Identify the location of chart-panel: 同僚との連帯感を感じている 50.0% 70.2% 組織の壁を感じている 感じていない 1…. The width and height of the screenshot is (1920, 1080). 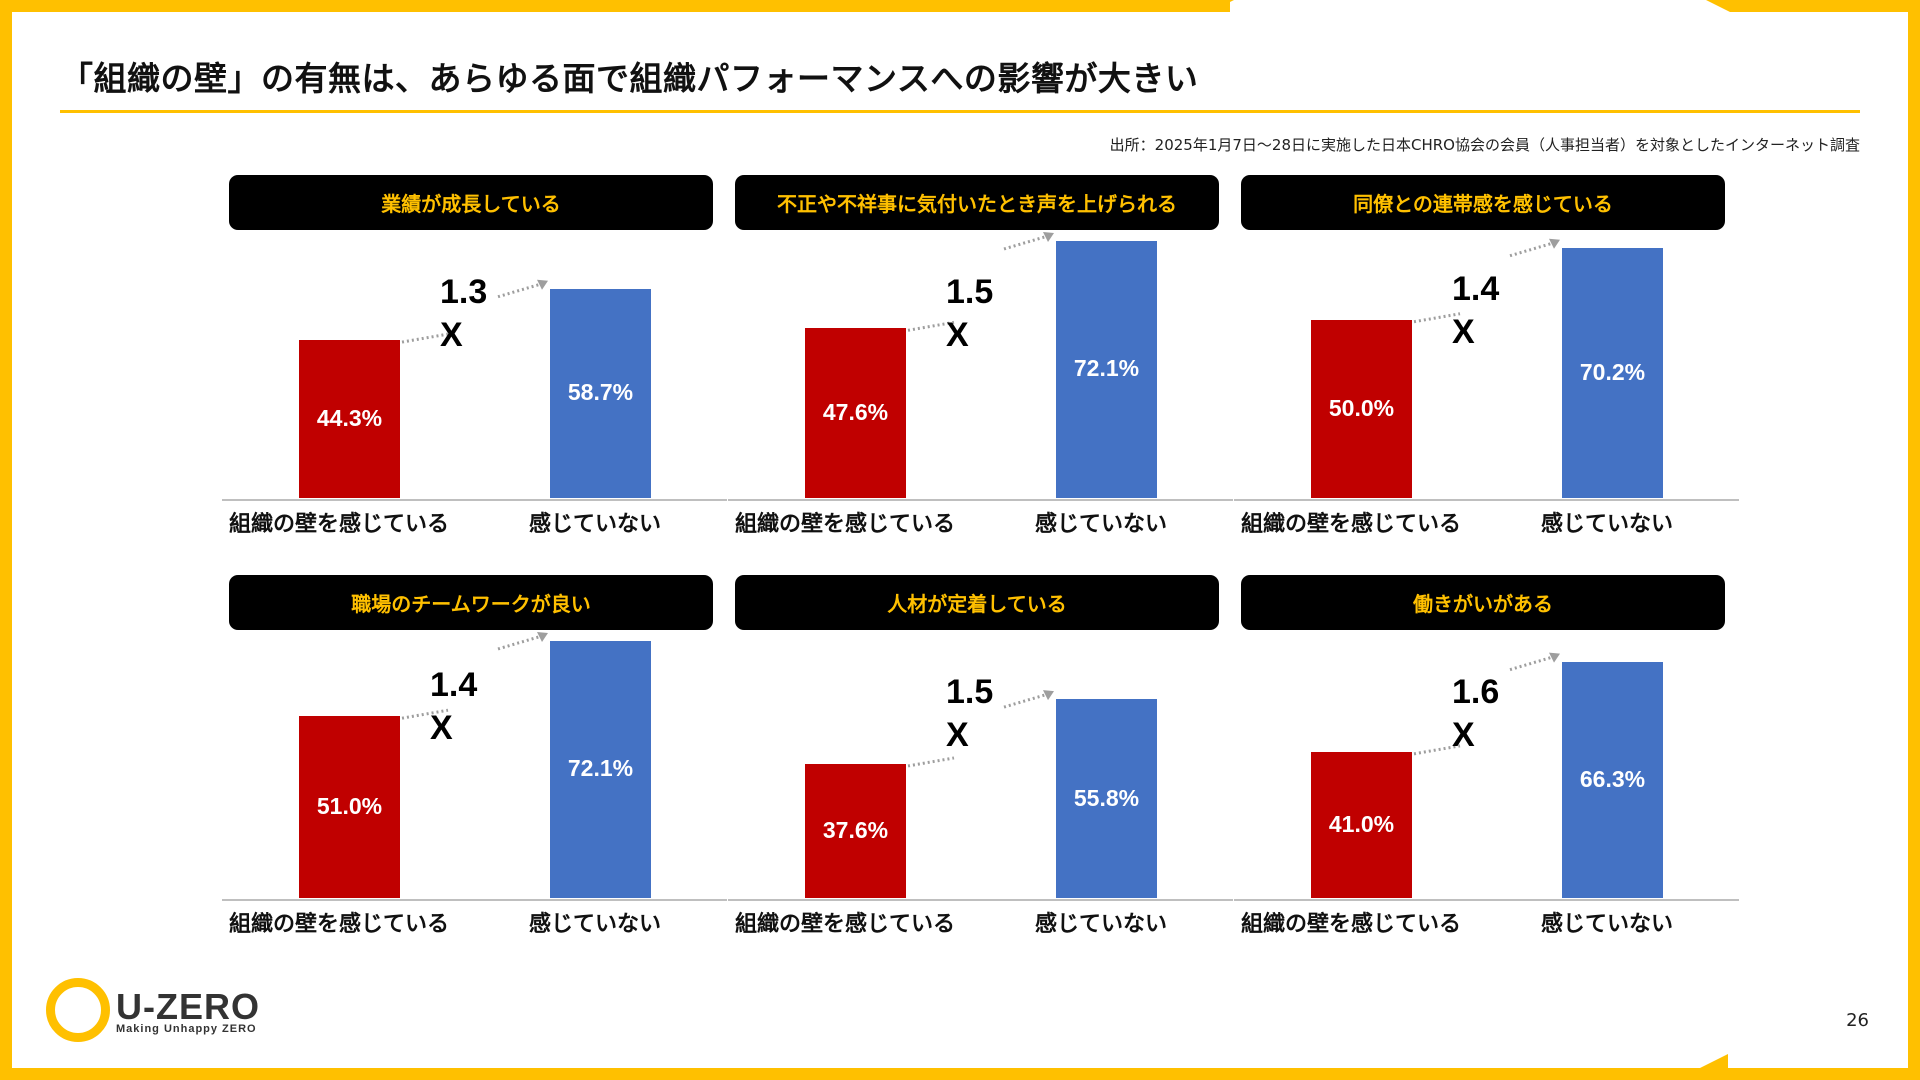
(1494, 380).